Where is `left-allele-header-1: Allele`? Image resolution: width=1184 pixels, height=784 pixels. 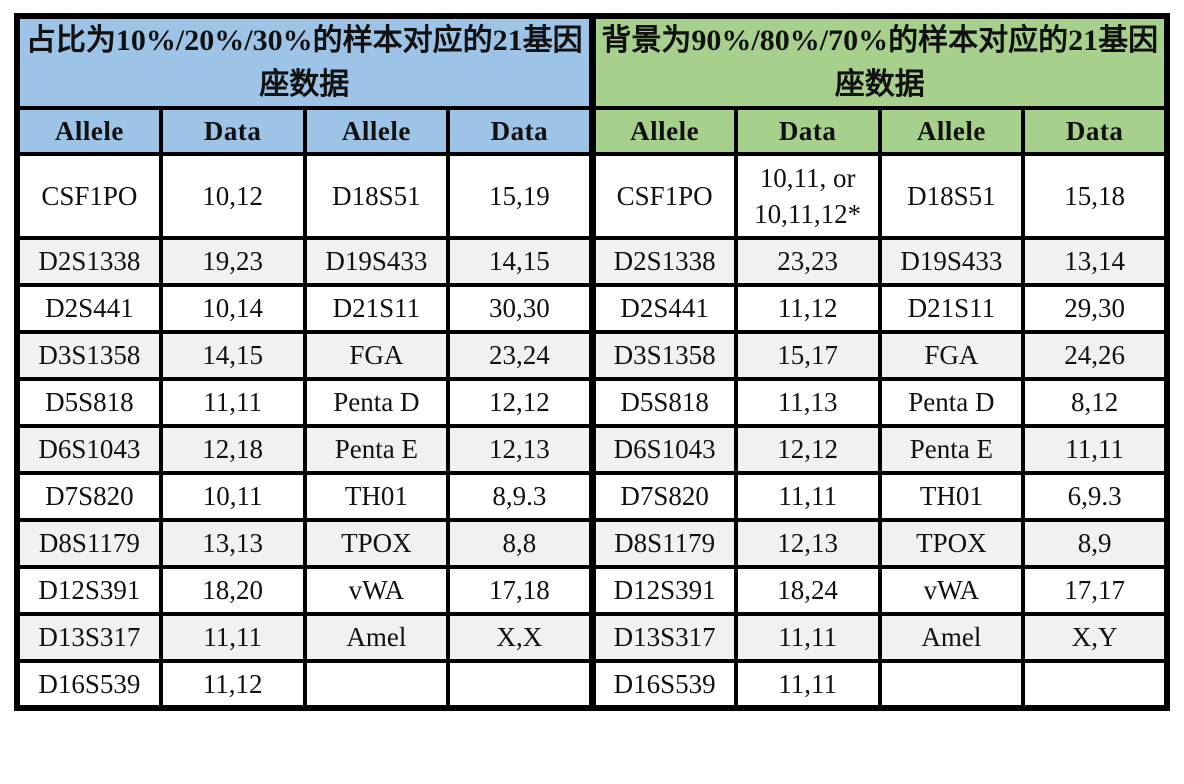
left-allele-header-1: Allele is located at coordinates (89, 131).